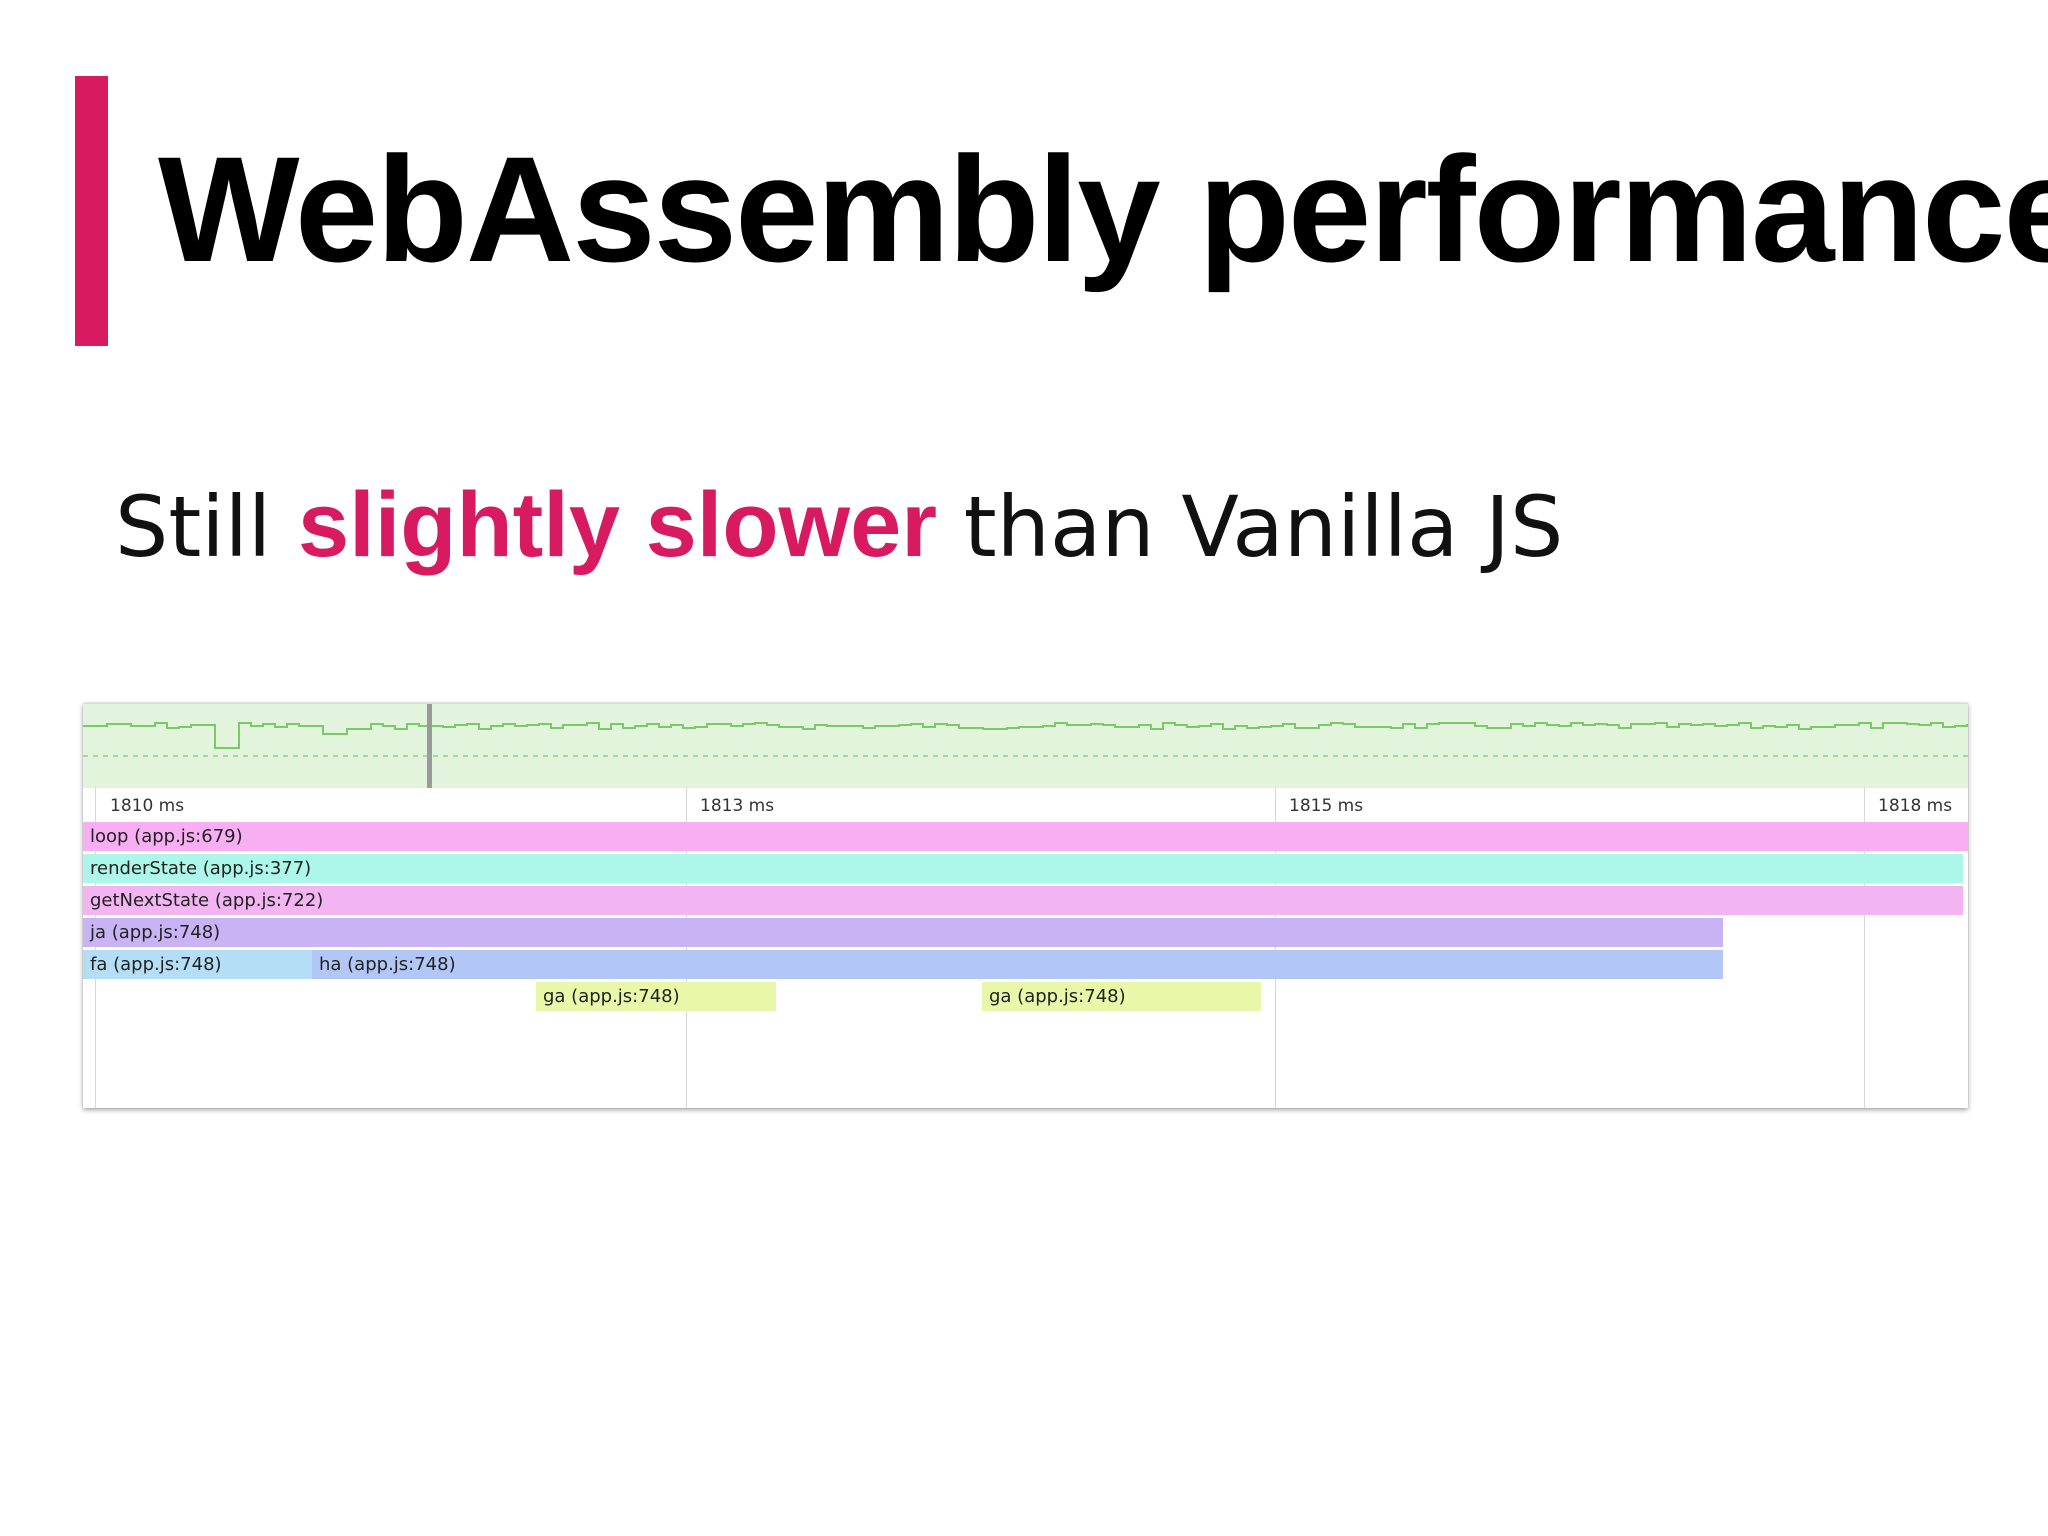 This screenshot has width=2048, height=1536. What do you see at coordinates (1023, 868) in the screenshot?
I see `flame-bar-renderstate: renderState (app.js:377)` at bounding box center [1023, 868].